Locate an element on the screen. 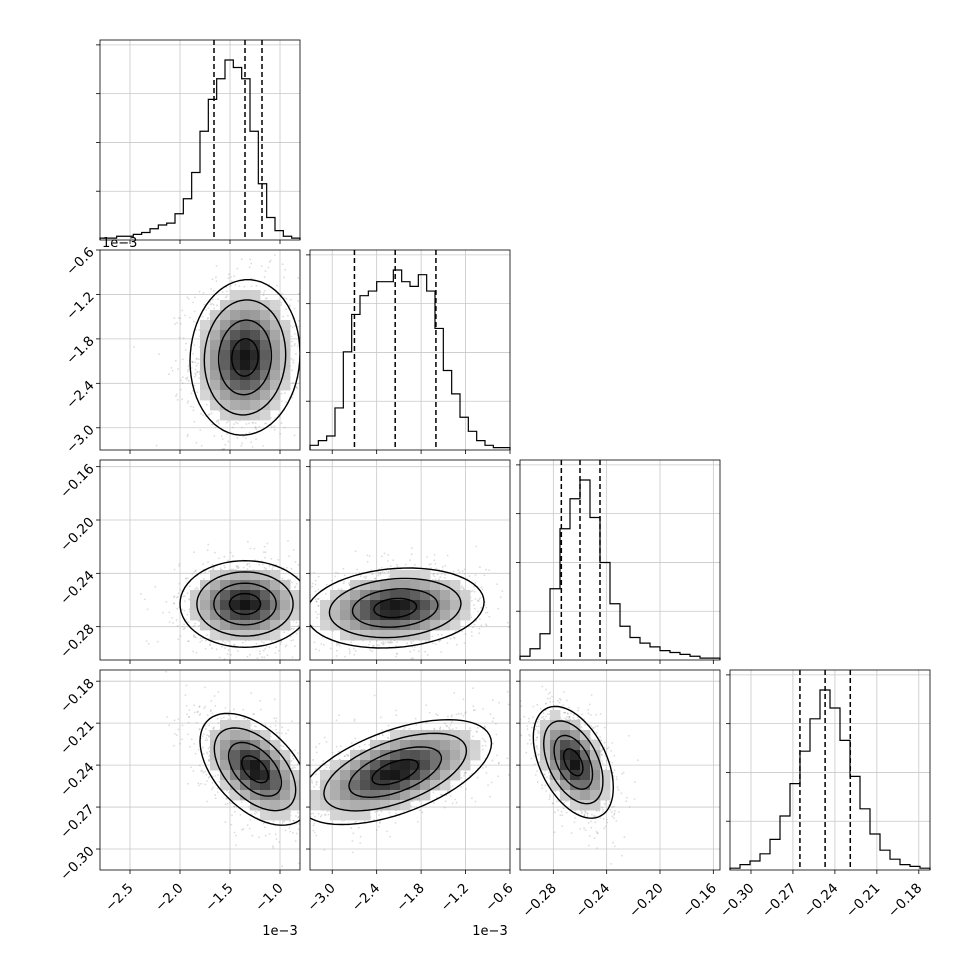 The height and width of the screenshot is (970, 970). panel-frame is located at coordinates (410, 350).